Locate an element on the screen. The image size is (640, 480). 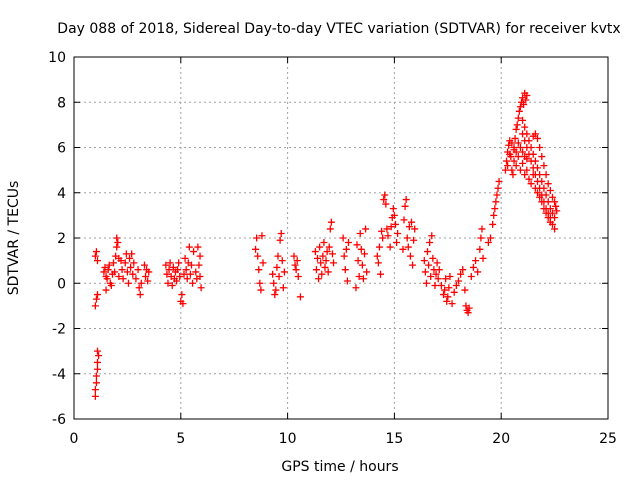
y-tick-label: 6 is located at coordinates (61, 149).